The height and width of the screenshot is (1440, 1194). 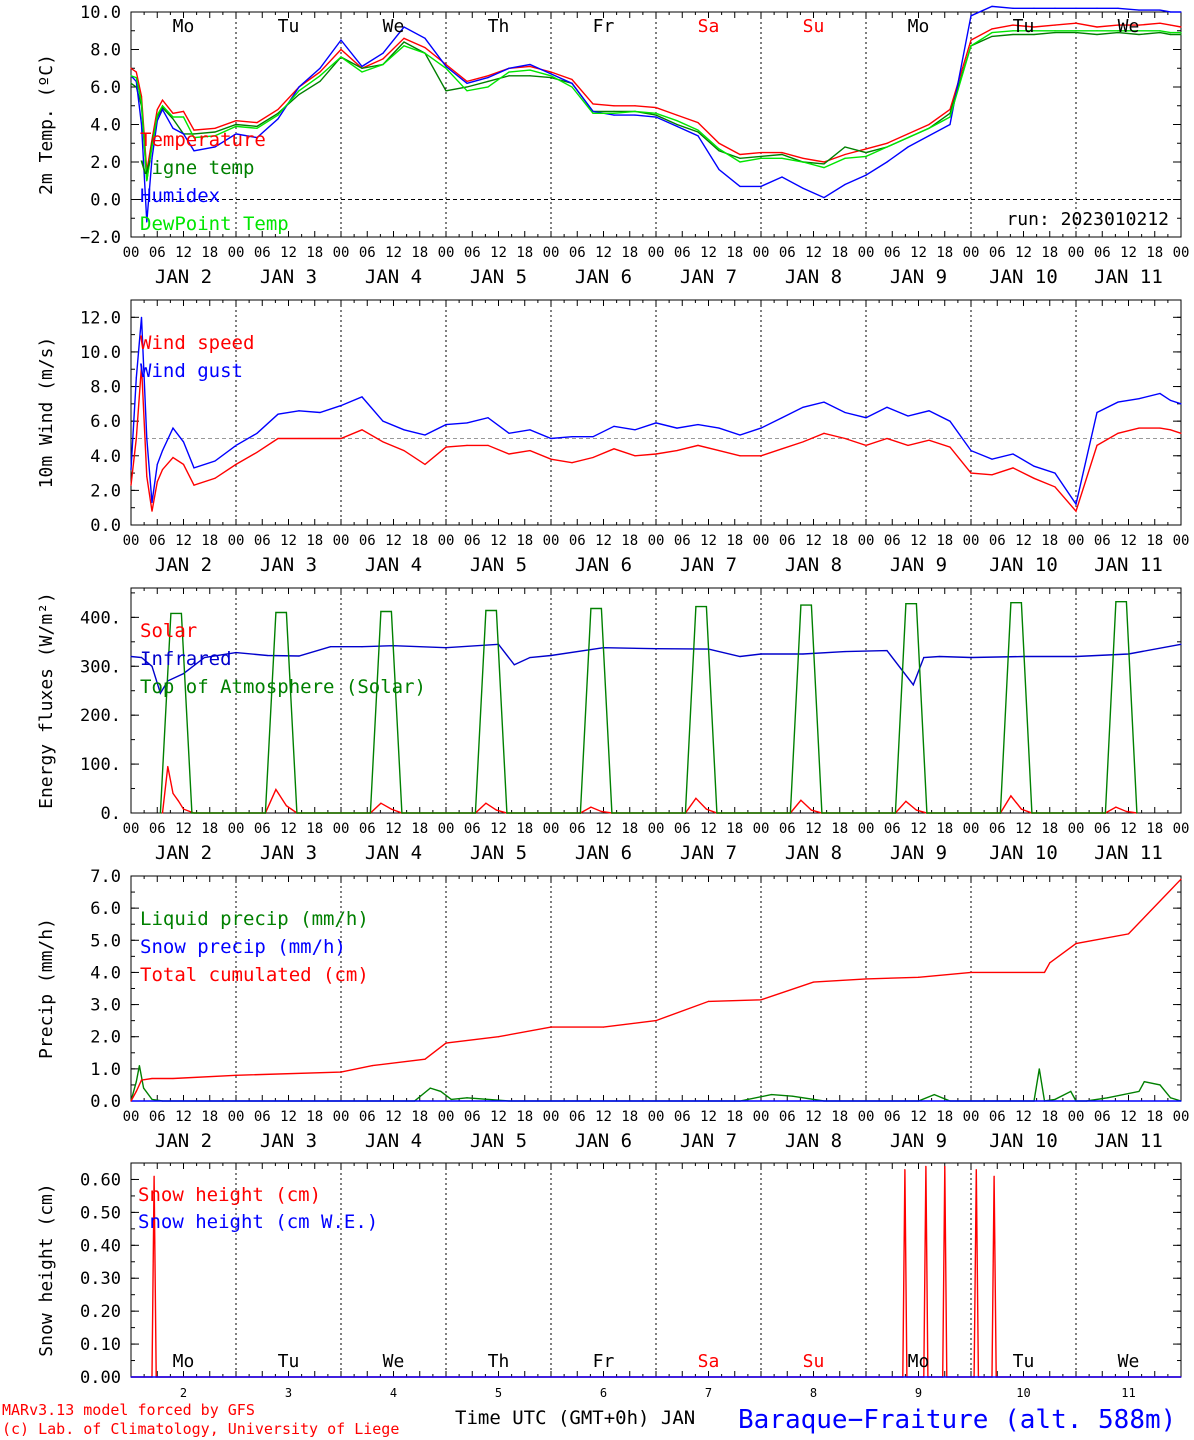 What do you see at coordinates (100, 1213) in the screenshot?
I see `y-tick-label: 0.50` at bounding box center [100, 1213].